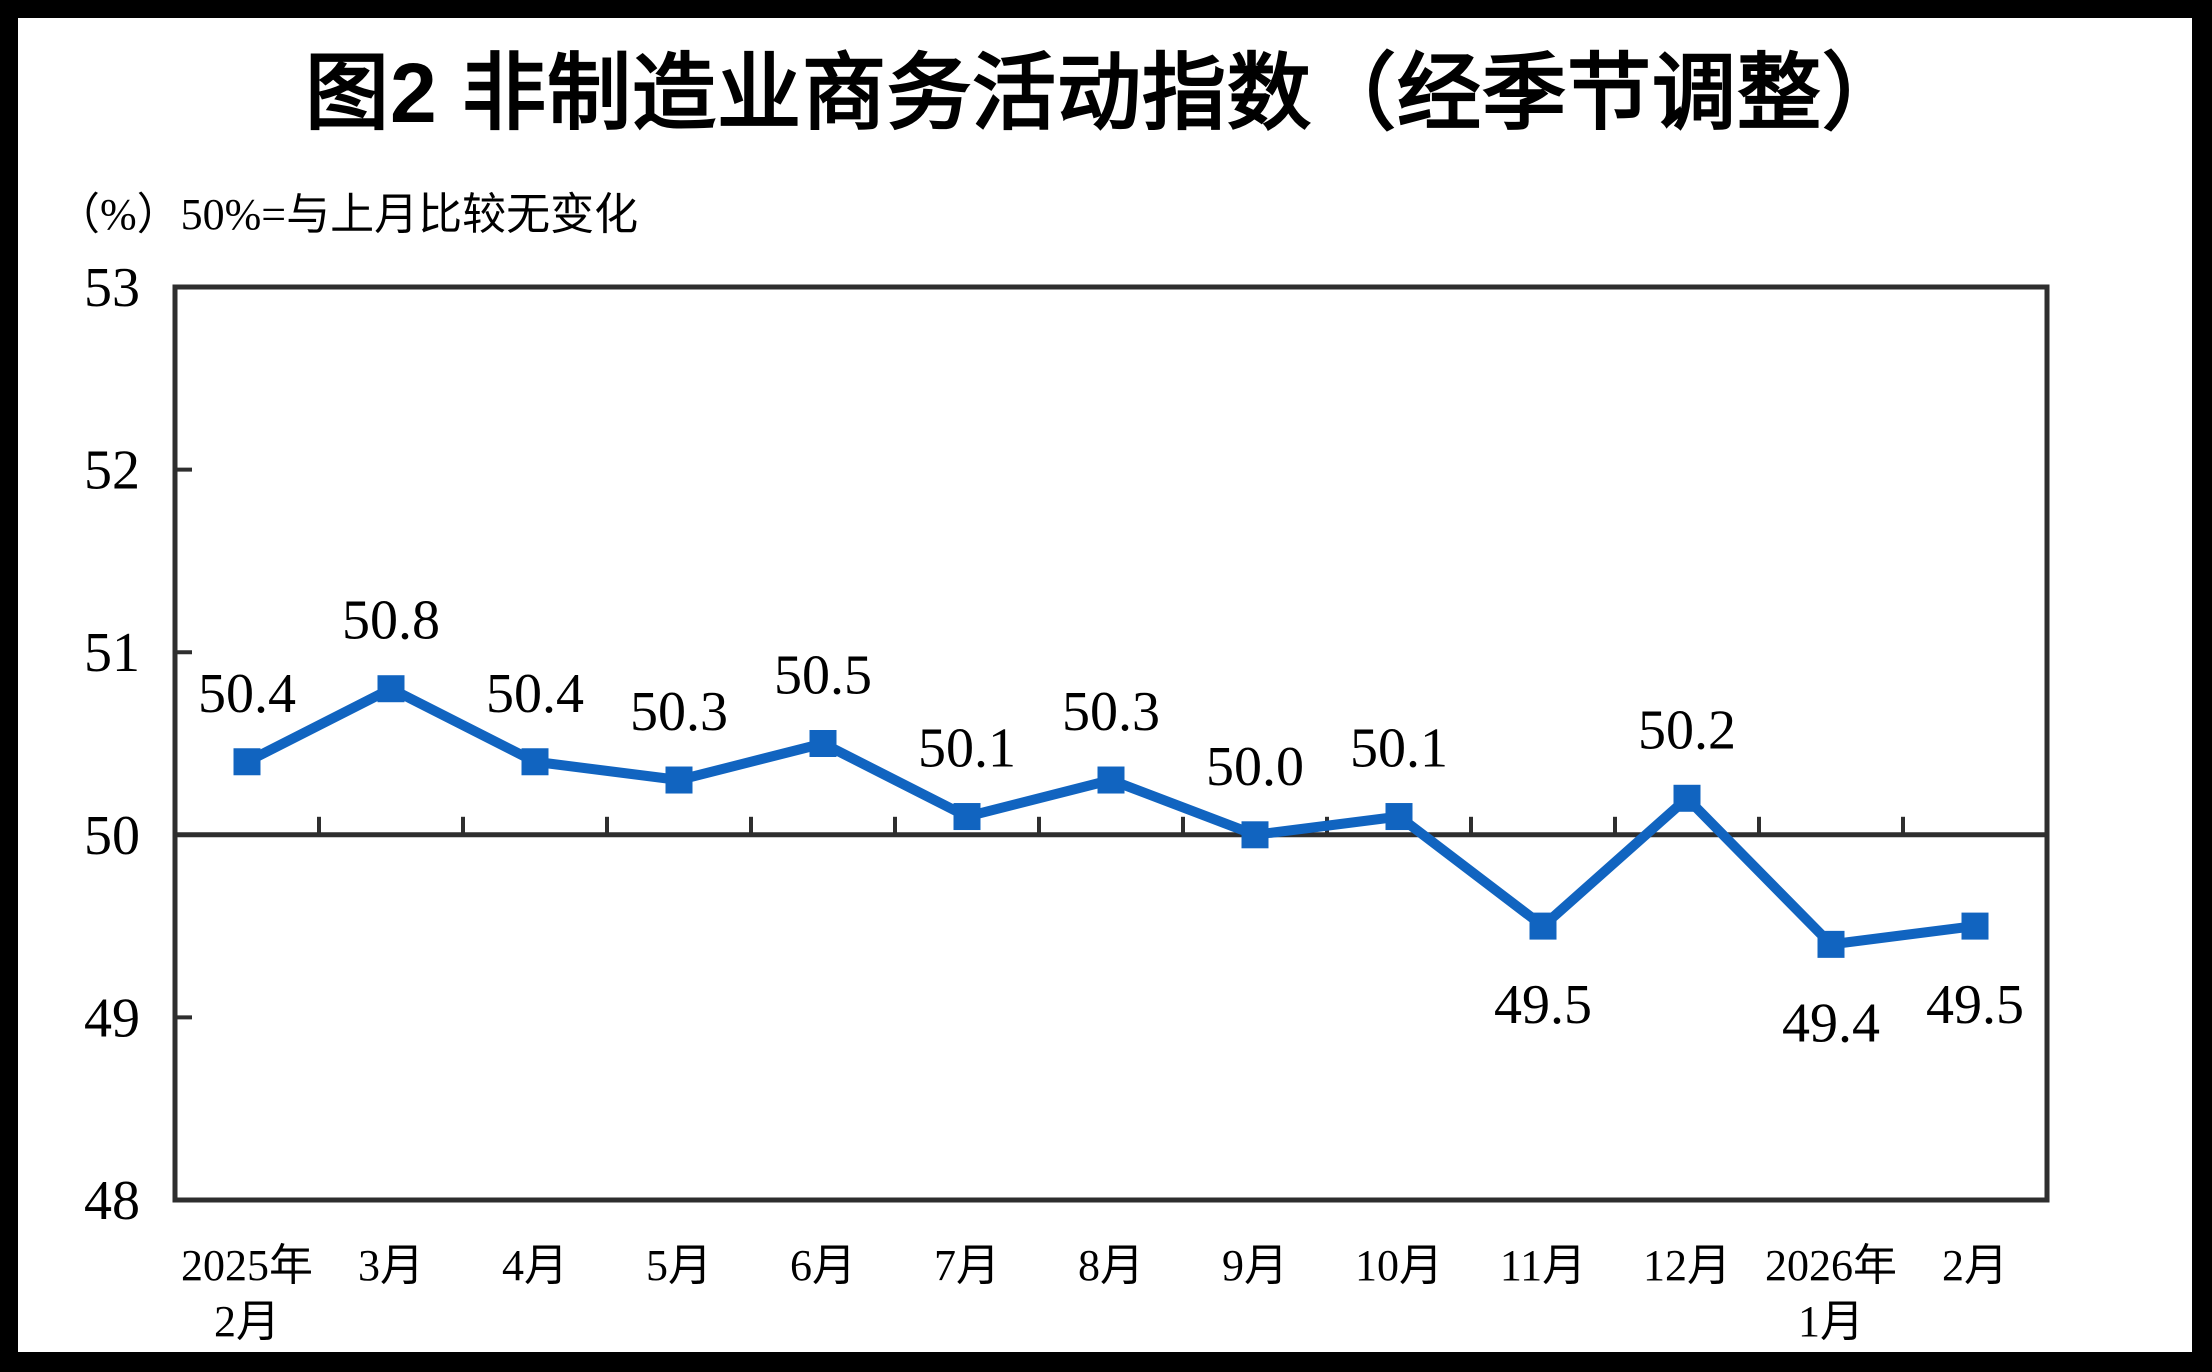 This screenshot has width=2212, height=1372. I want to click on x-axis-category-label: 10月, so click(1399, 1265).